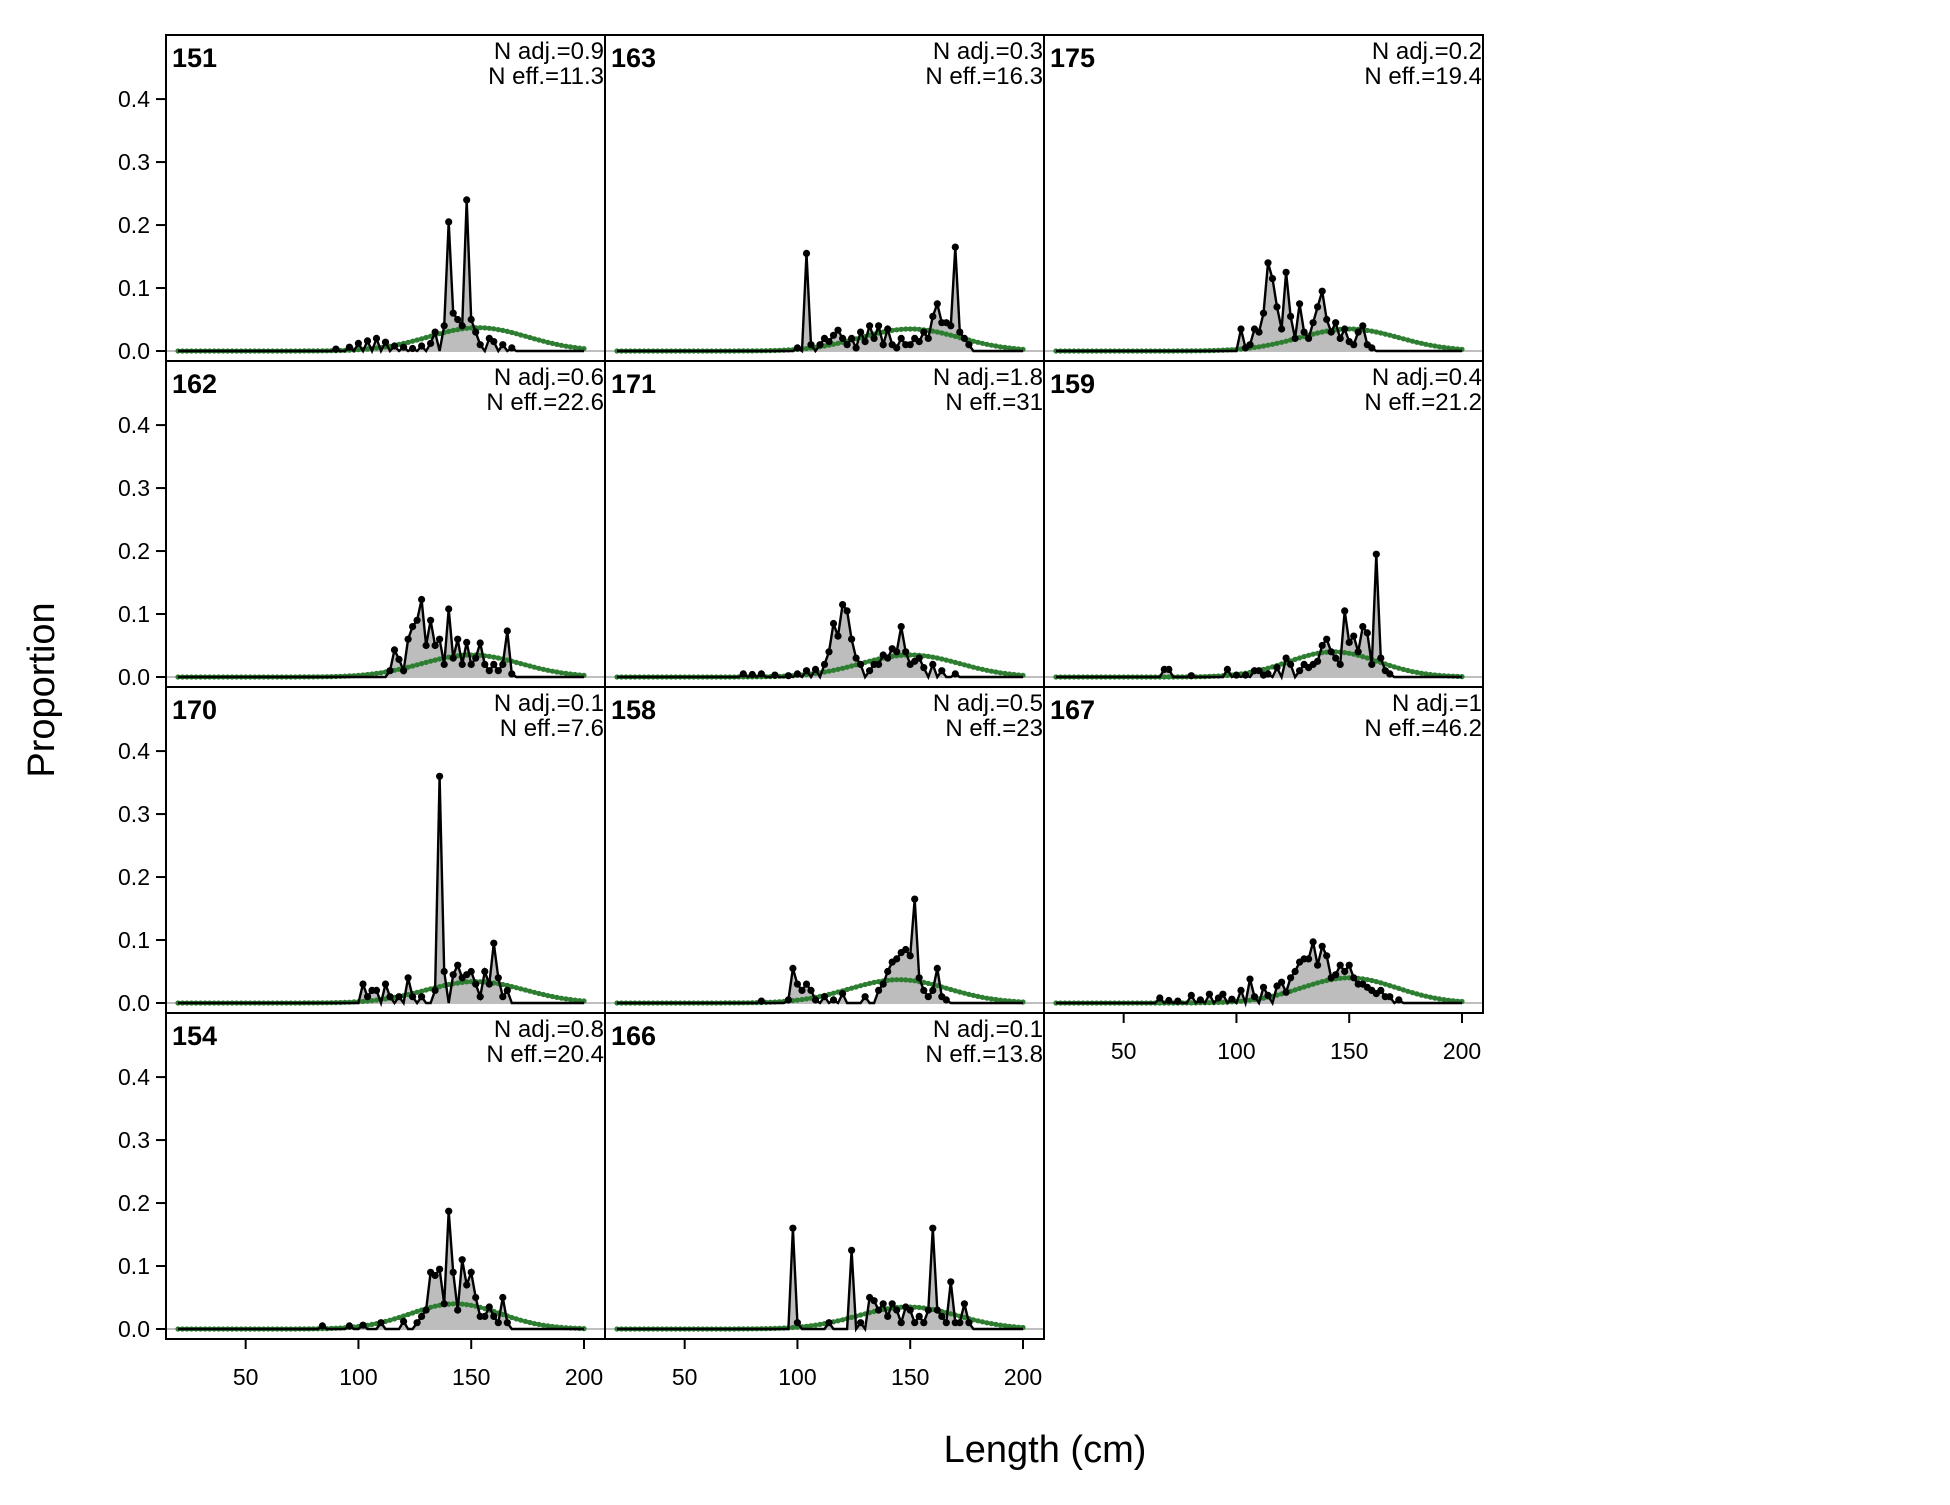 The image size is (1950, 1505). I want to click on n-eff-label: N eff.=16.3, so click(984, 76).